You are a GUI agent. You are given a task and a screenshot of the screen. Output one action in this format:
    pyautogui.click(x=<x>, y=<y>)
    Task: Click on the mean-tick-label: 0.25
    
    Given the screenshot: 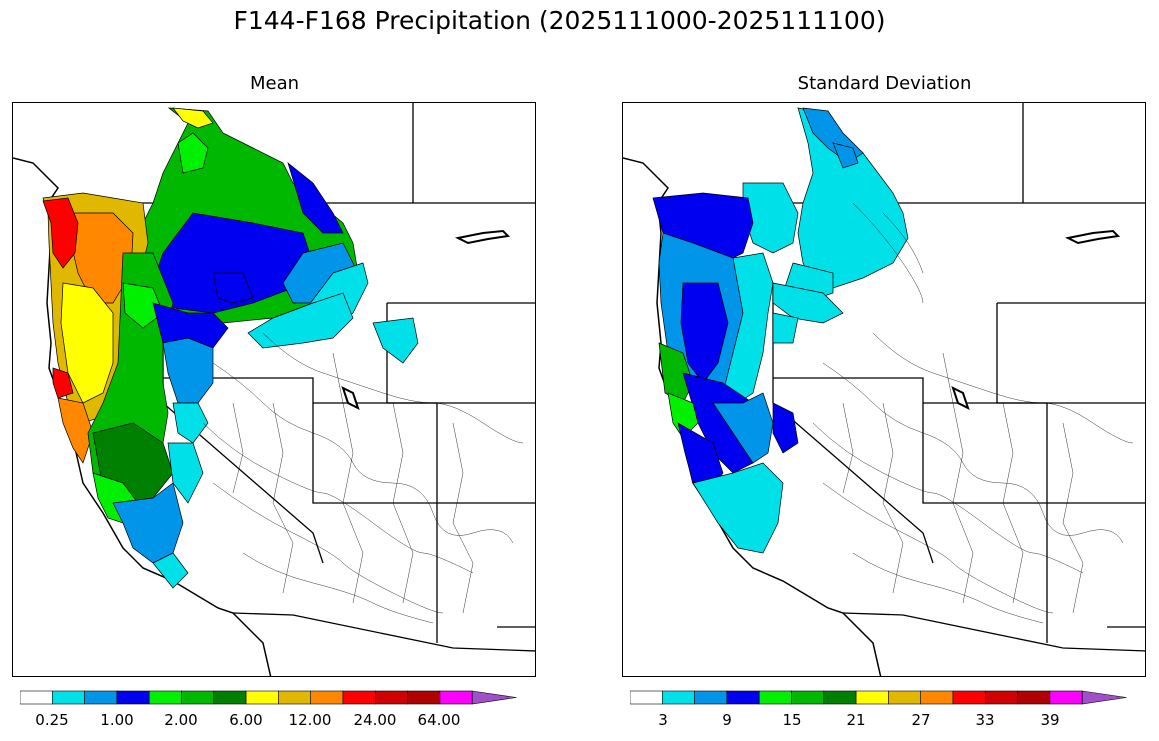 What is the action you would take?
    pyautogui.click(x=52, y=720)
    